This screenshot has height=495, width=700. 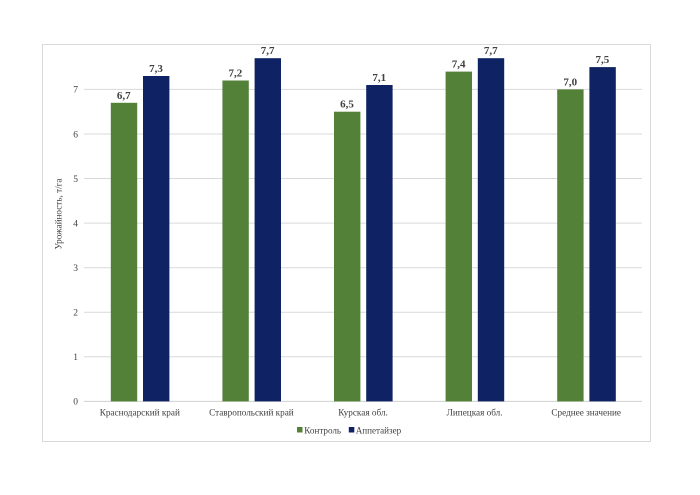 What do you see at coordinates (75, 135) in the screenshot?
I see `svg-text: 6` at bounding box center [75, 135].